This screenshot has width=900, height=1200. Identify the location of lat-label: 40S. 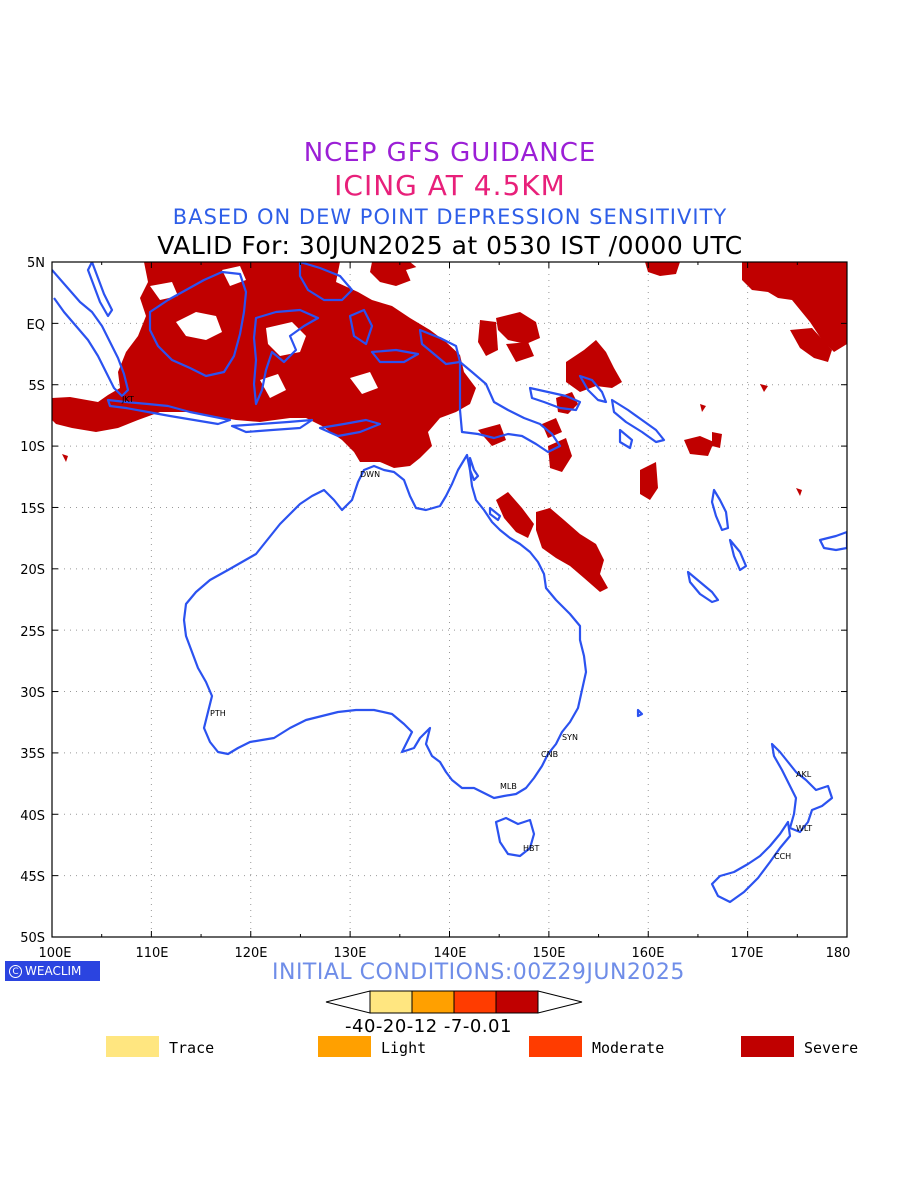
(32, 816).